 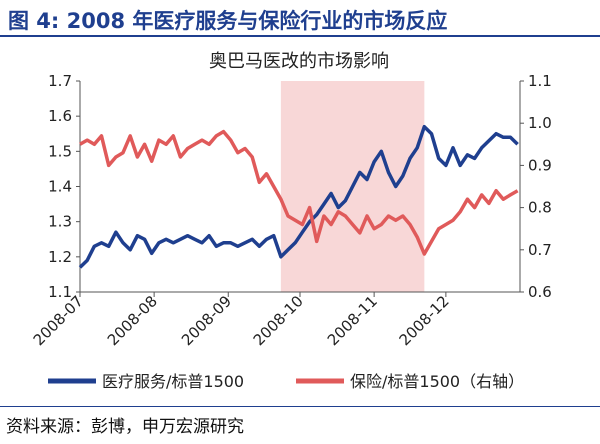 I want to click on right-axis-ticks: 0.6 0.7 0.8 0.9 1.0 1.1, so click(x=536, y=186).